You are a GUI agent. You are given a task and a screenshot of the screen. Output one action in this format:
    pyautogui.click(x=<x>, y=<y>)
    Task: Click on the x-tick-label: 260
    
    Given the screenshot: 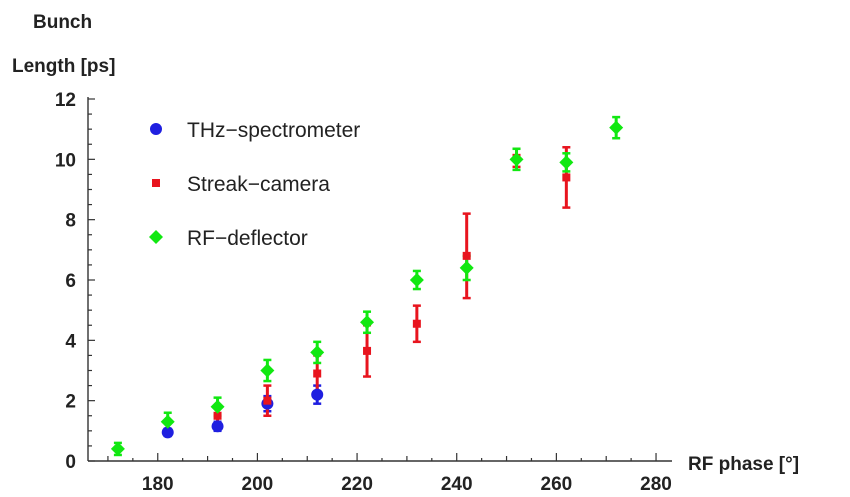 What is the action you would take?
    pyautogui.click(x=557, y=484)
    